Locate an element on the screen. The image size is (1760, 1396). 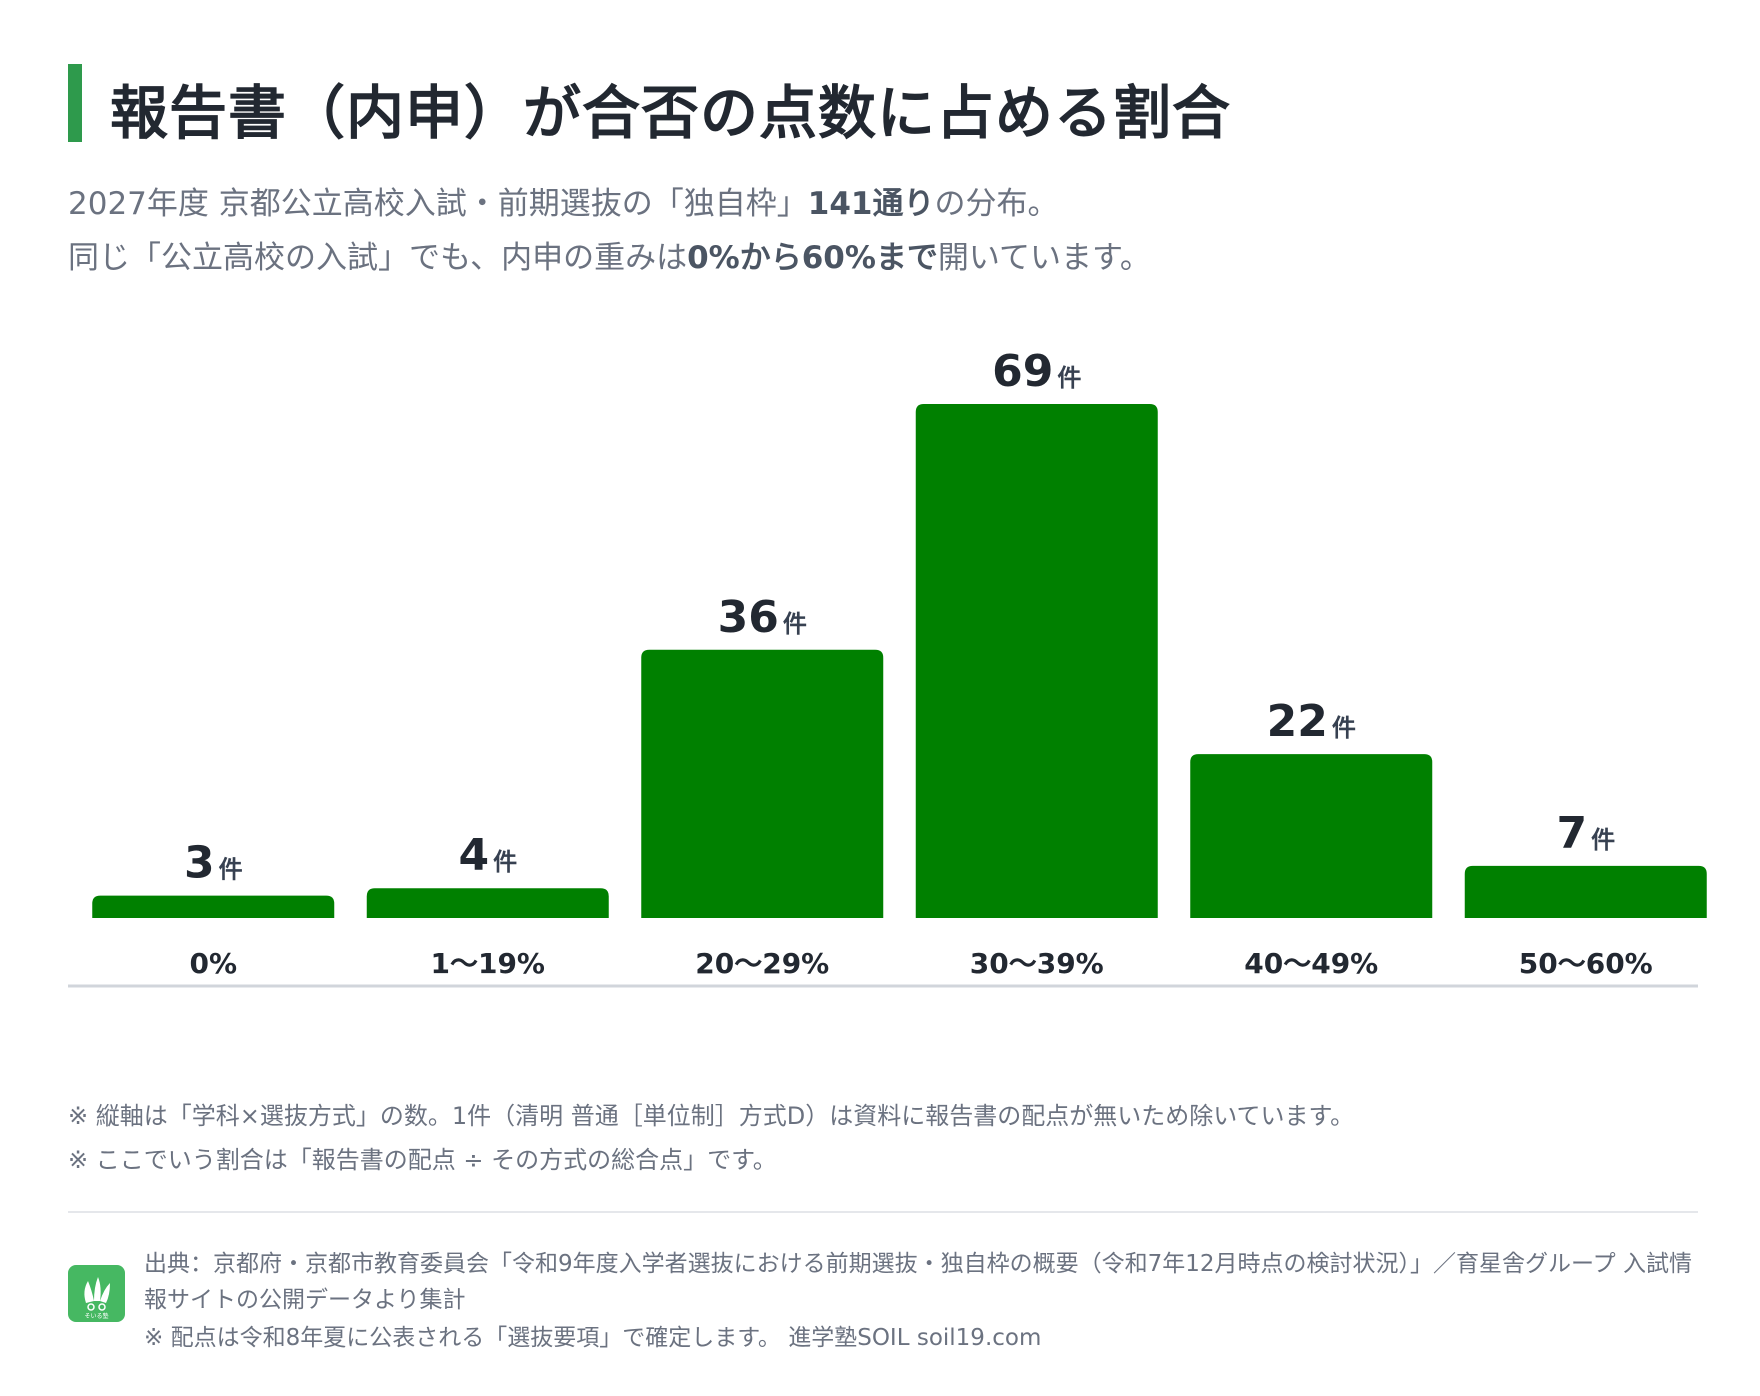
subtitle-line-2: 同じ「公立高校の入試」でも、内申の重みは0%から60%まで開いています。 is located at coordinates (609, 254).